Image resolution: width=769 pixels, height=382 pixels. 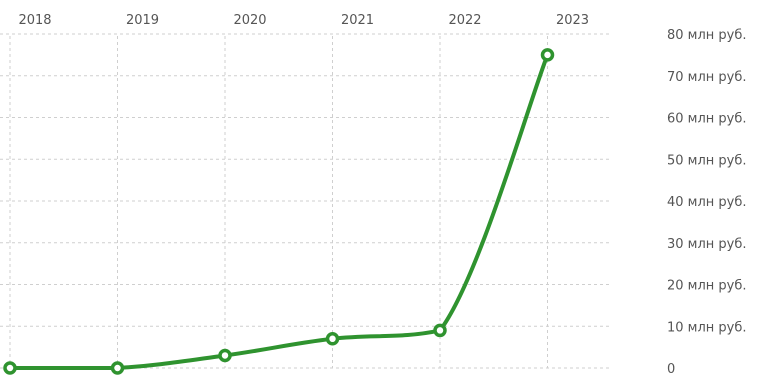 What do you see at coordinates (225, 355) in the screenshot?
I see `data-point-2020` at bounding box center [225, 355].